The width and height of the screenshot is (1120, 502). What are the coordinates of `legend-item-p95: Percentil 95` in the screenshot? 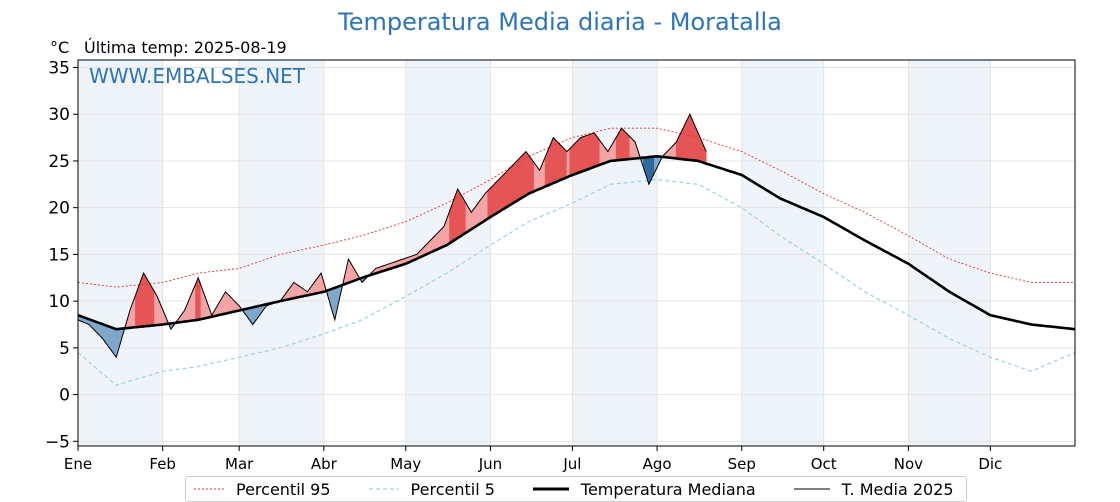 It's located at (258, 489).